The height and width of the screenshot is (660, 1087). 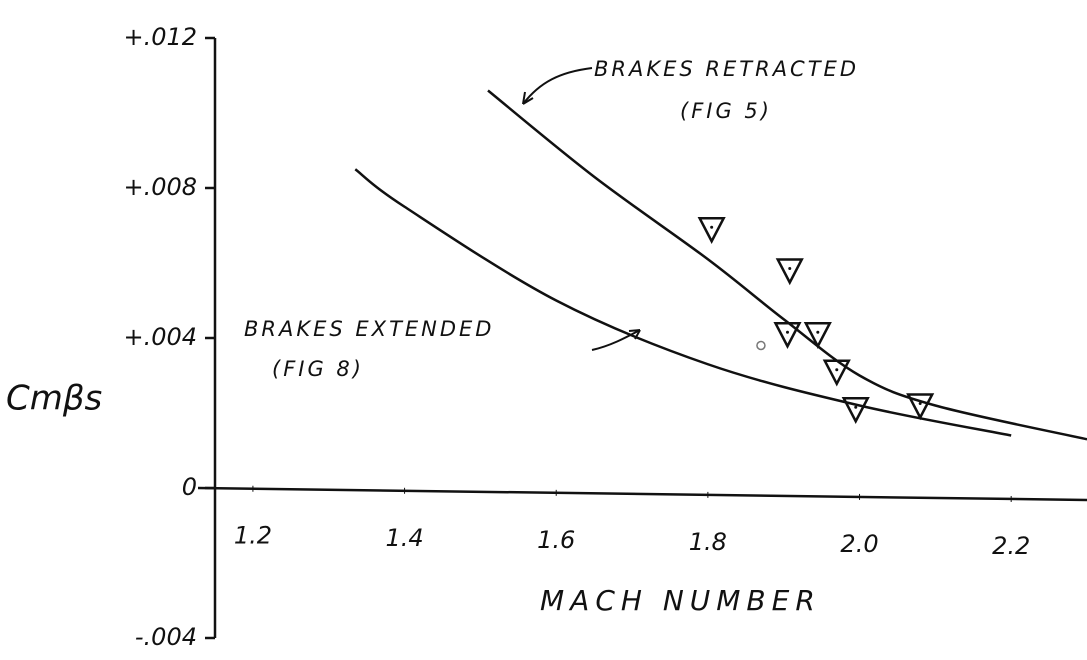 What do you see at coordinates (726, 69) in the screenshot?
I see `series-label: BRAKES RETRACTED` at bounding box center [726, 69].